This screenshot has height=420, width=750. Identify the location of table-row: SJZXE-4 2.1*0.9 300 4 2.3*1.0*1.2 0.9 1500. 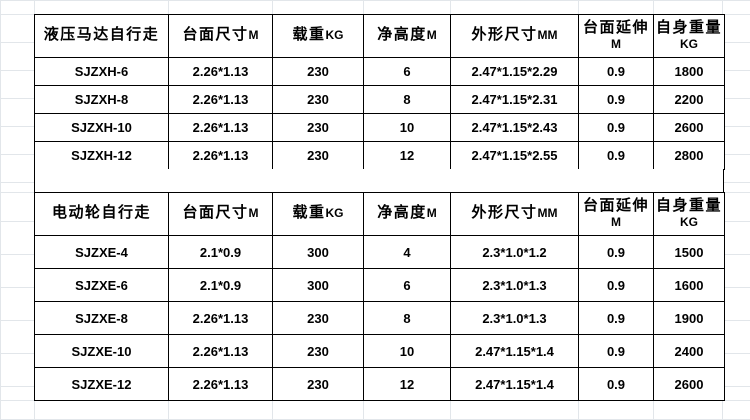
(380, 252).